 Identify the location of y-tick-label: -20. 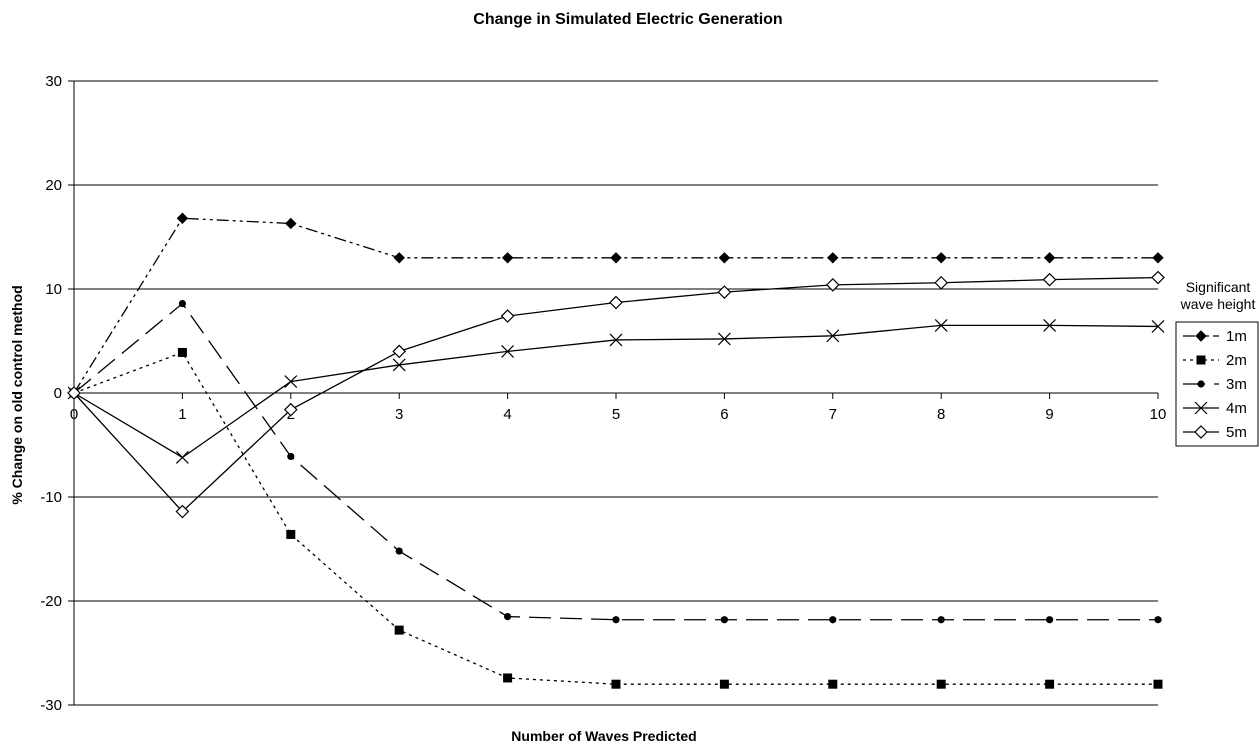
(51, 601).